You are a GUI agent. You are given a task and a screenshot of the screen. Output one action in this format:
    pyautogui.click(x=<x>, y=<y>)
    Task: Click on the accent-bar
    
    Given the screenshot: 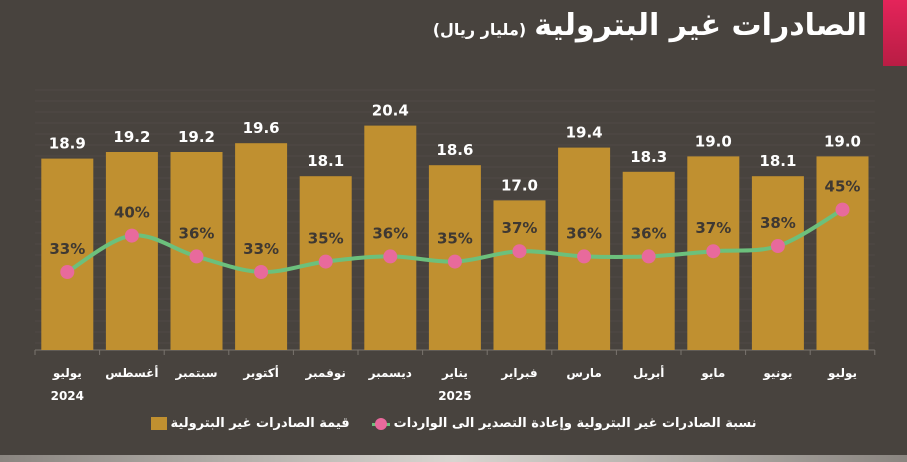 What is the action you would take?
    pyautogui.click(x=895, y=33)
    